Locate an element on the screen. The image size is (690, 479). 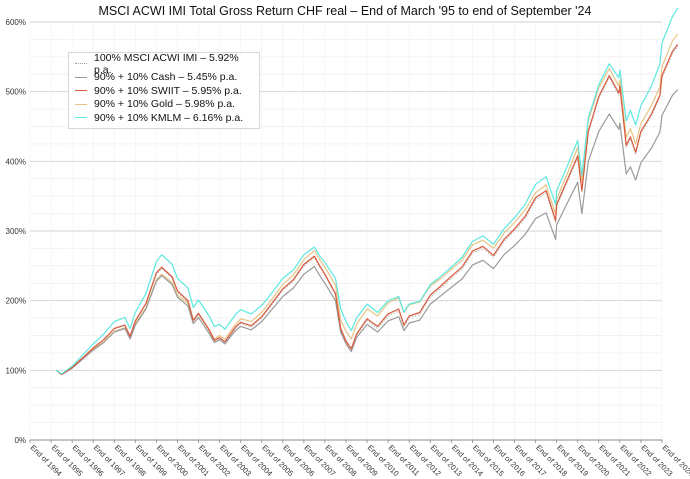
y-tick-label: 600% is located at coordinates (16, 22).